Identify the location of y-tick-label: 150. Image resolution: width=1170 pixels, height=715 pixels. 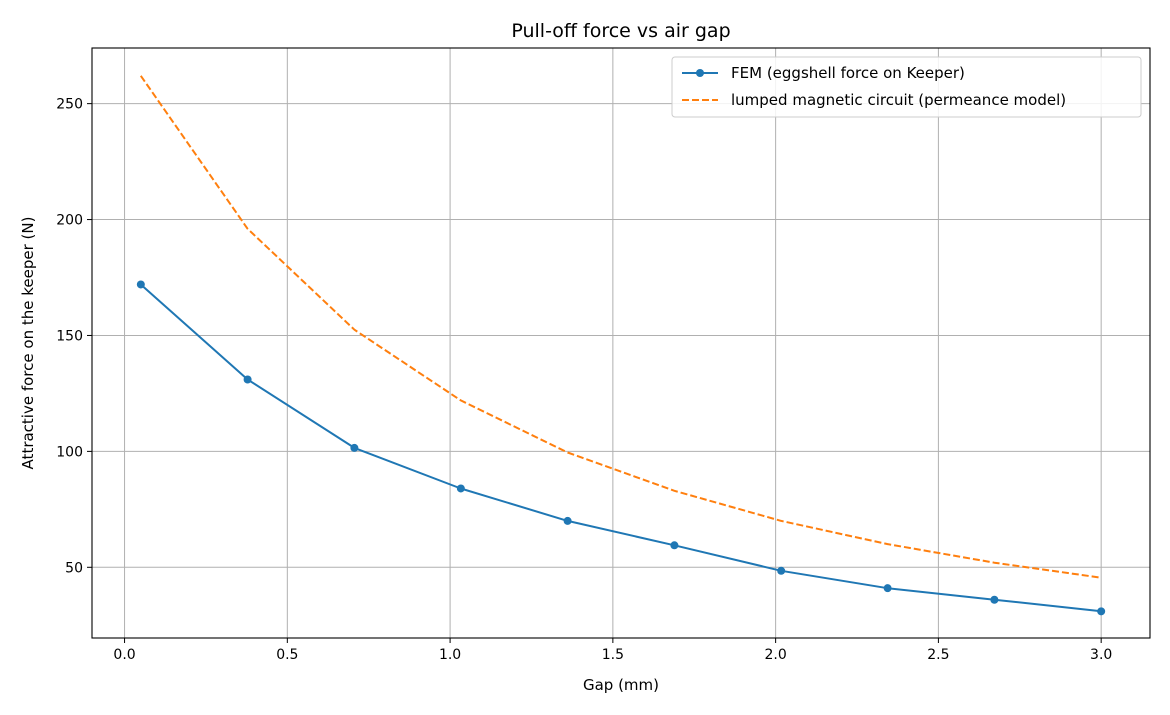
(69, 336).